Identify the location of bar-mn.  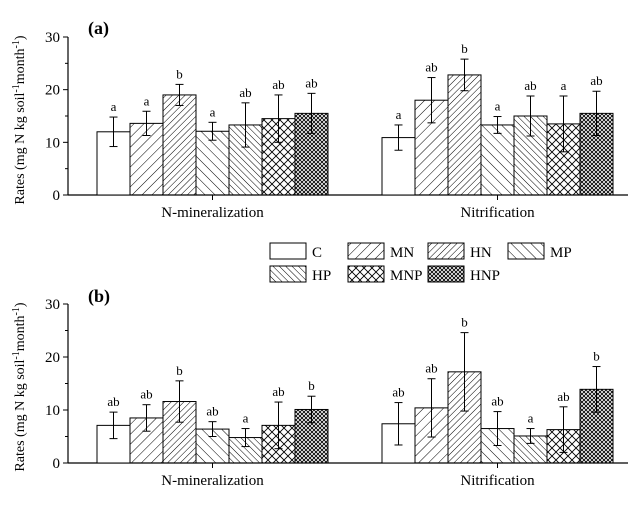
(146, 159).